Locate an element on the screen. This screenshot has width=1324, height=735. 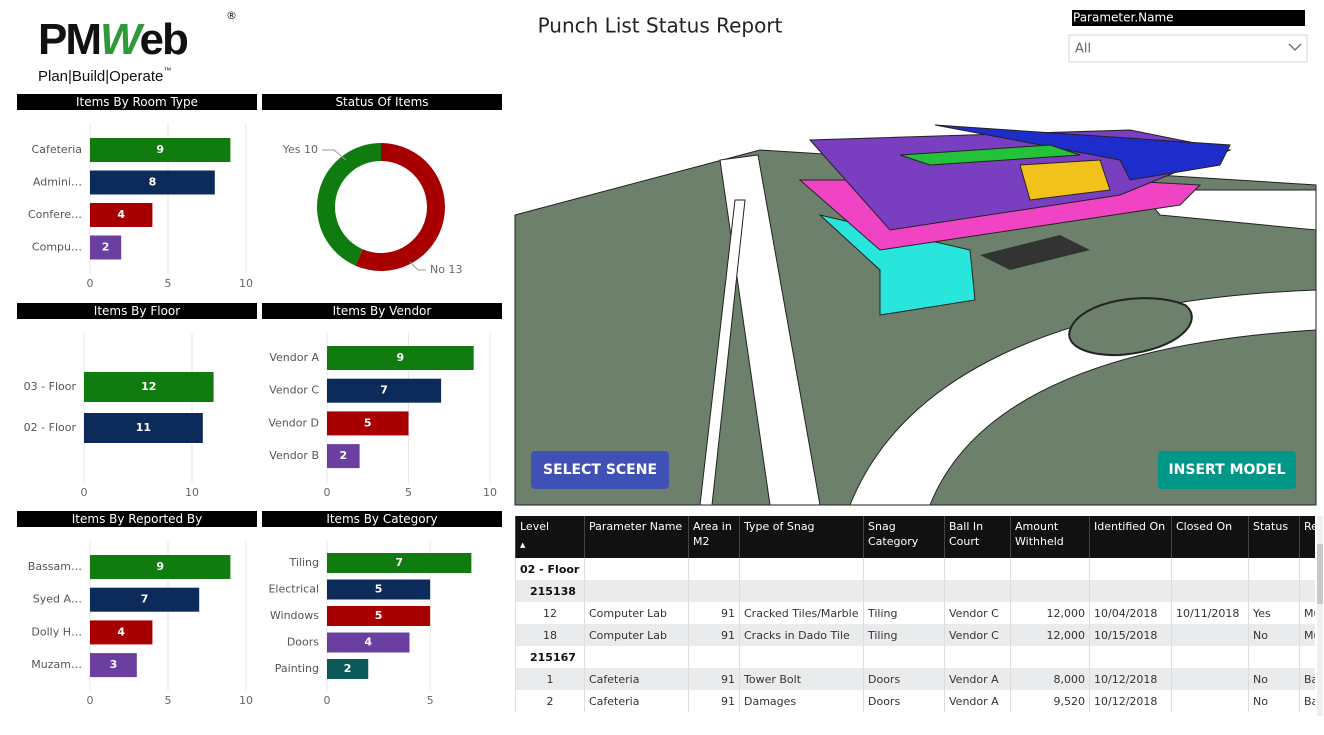
table-cell is located at coordinates (1210, 701).